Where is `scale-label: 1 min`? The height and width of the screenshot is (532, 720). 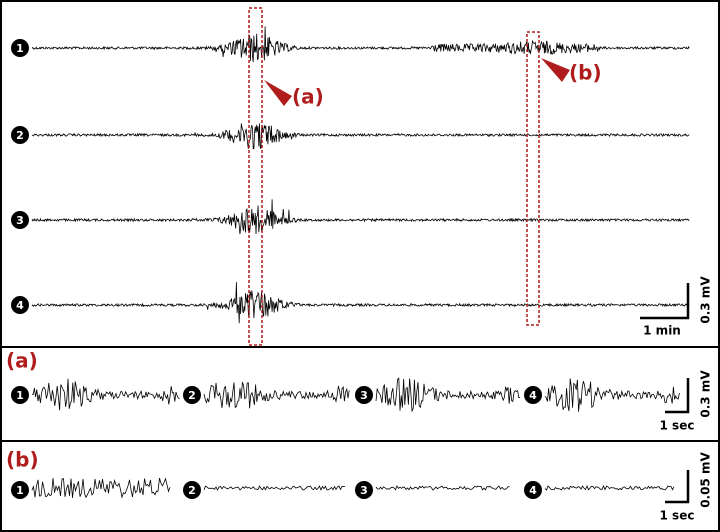 scale-label: 1 min is located at coordinates (662, 331).